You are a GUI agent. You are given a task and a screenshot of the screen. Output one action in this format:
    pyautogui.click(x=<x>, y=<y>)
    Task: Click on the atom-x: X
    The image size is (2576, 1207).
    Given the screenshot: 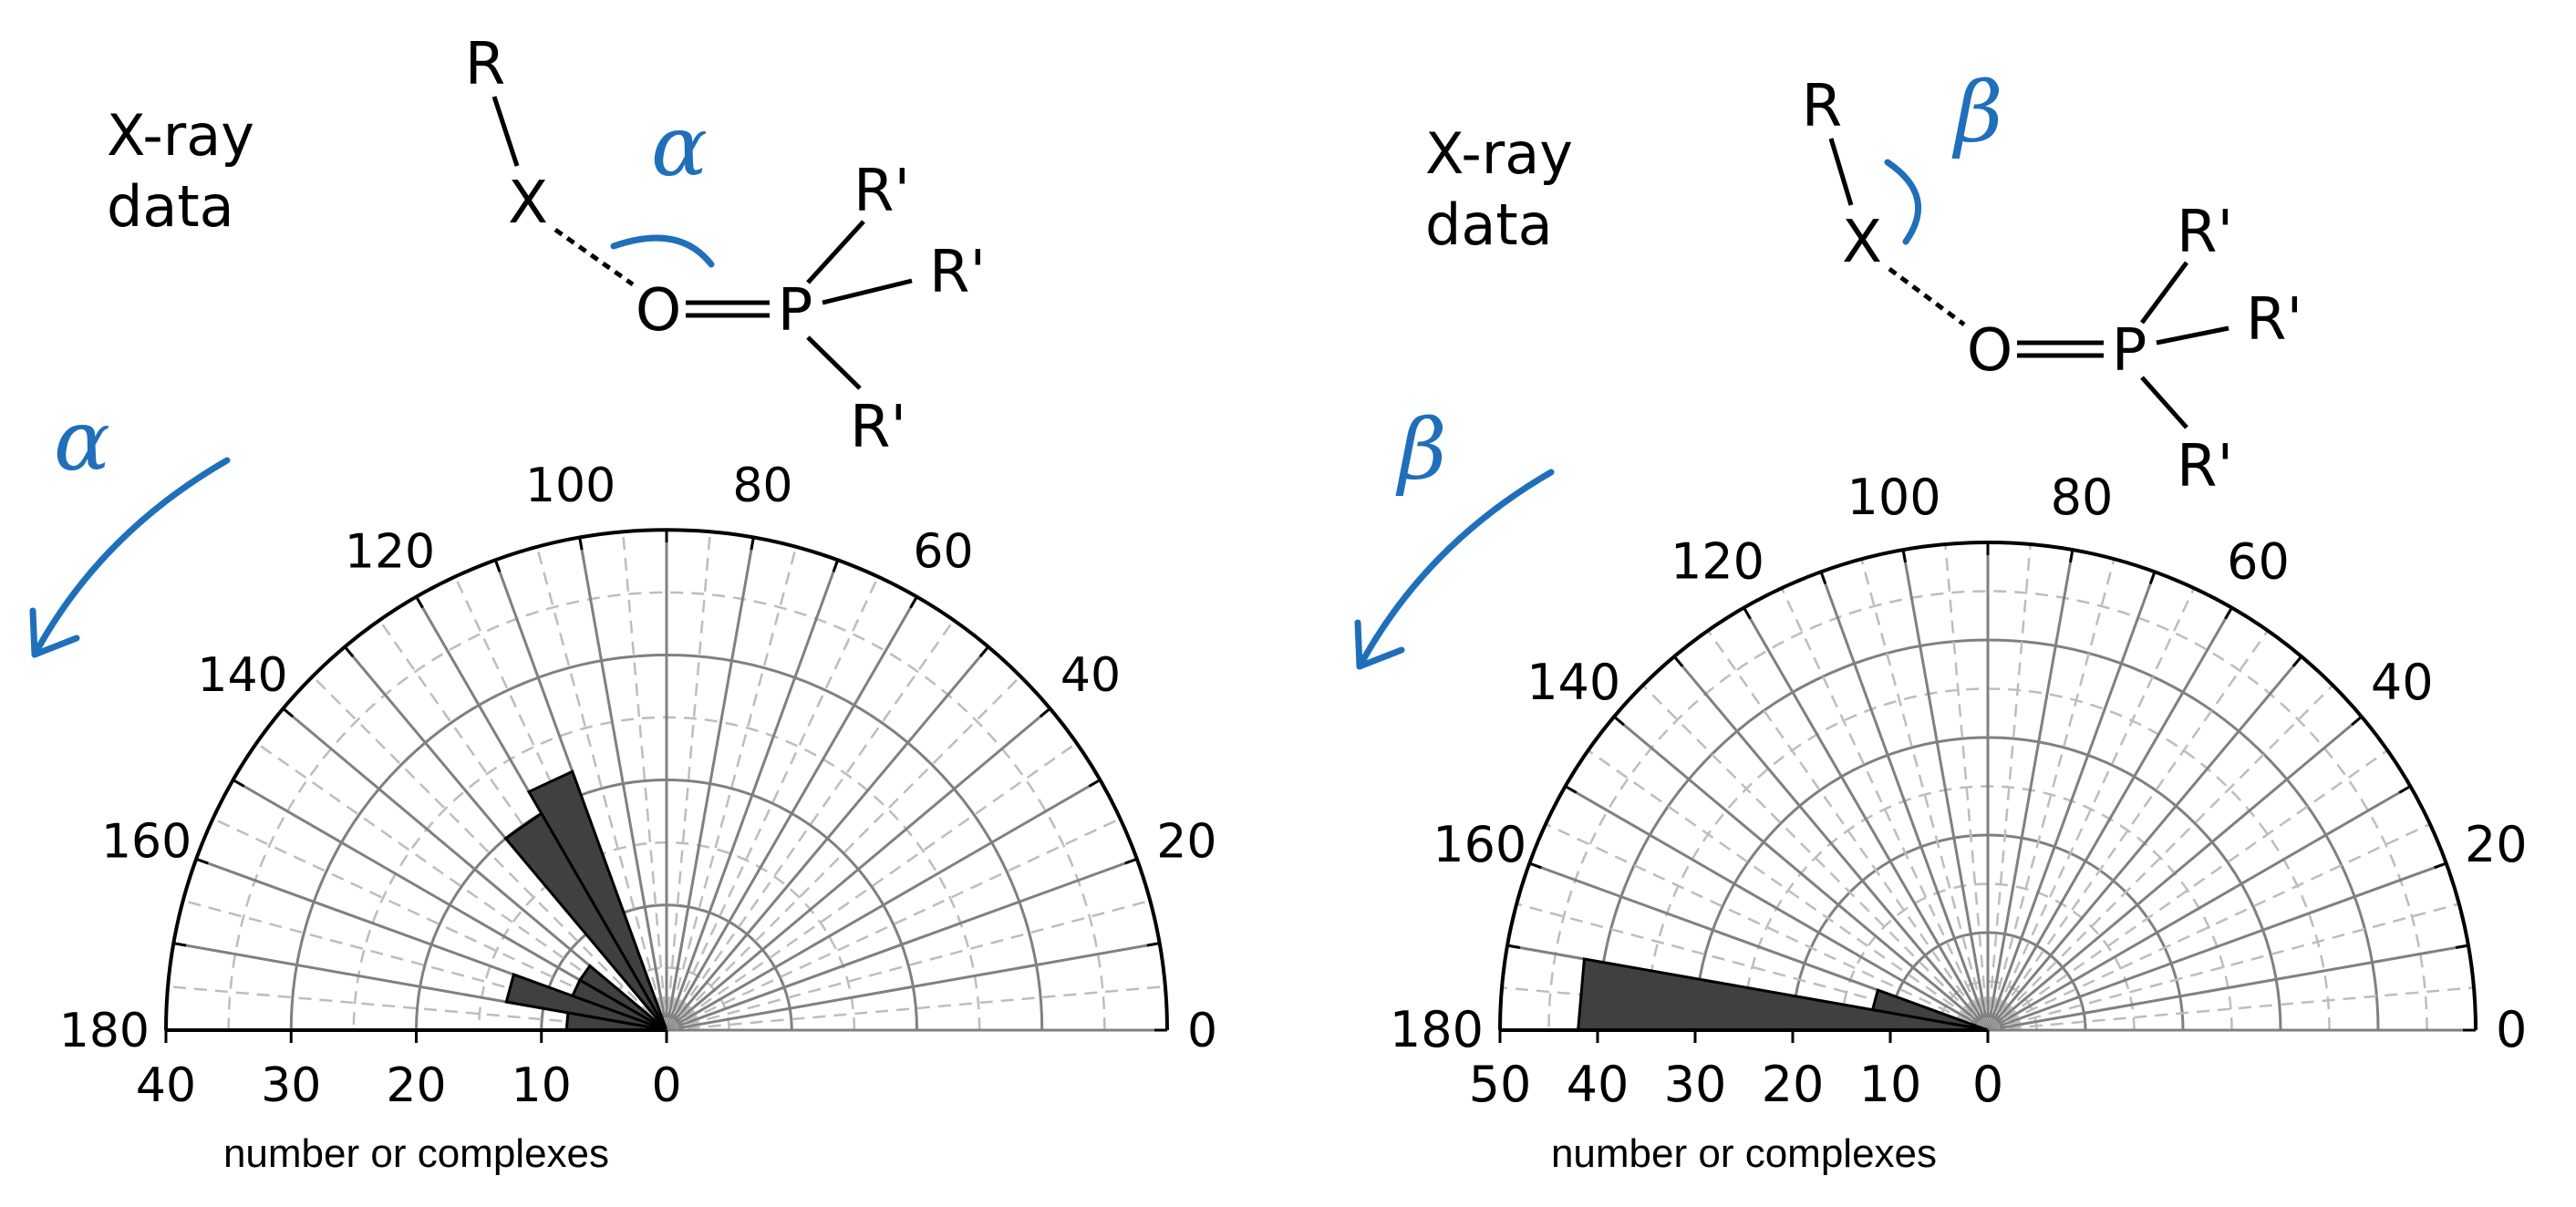 What is the action you would take?
    pyautogui.click(x=528, y=204)
    